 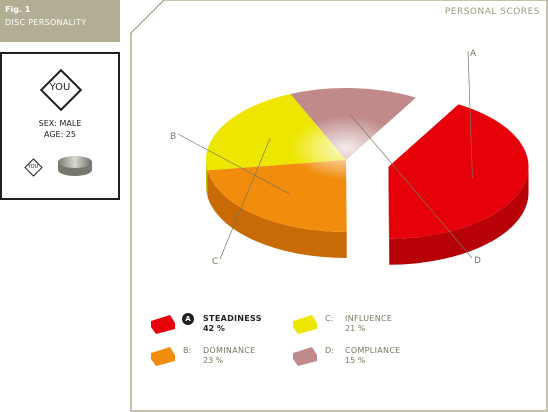 What do you see at coordinates (346, 148) in the screenshot?
I see `pie-highlight` at bounding box center [346, 148].